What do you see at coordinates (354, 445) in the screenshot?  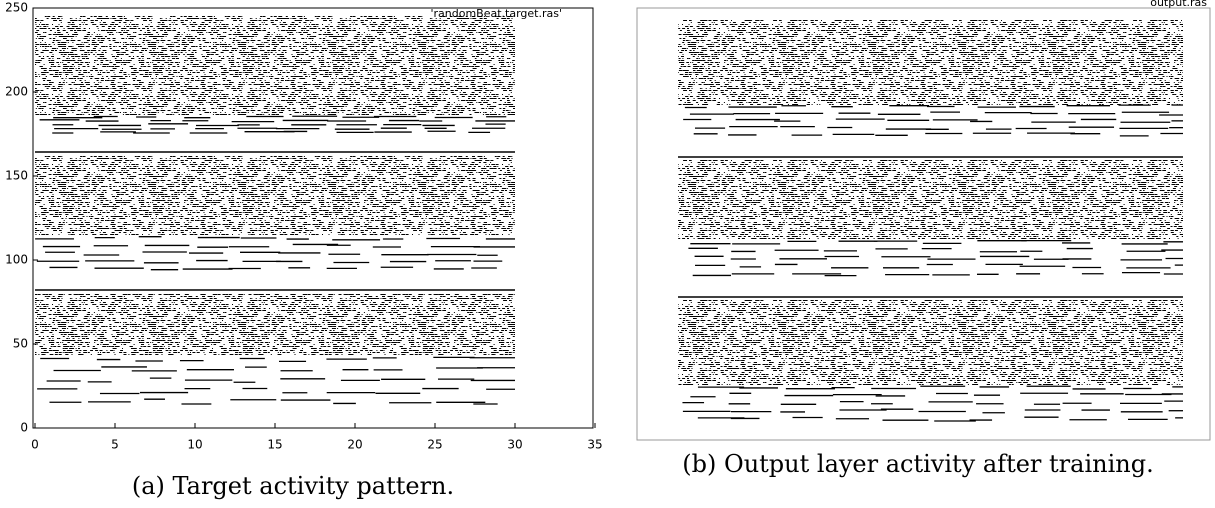 I see `x-tick-label: 20` at bounding box center [354, 445].